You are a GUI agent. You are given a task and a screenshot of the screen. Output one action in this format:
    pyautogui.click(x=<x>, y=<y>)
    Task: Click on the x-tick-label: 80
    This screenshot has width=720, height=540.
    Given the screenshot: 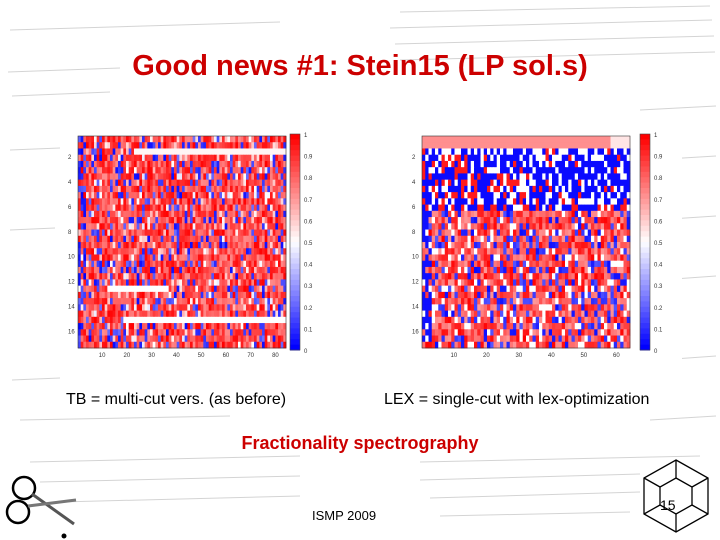 What is the action you would take?
    pyautogui.click(x=275, y=356)
    